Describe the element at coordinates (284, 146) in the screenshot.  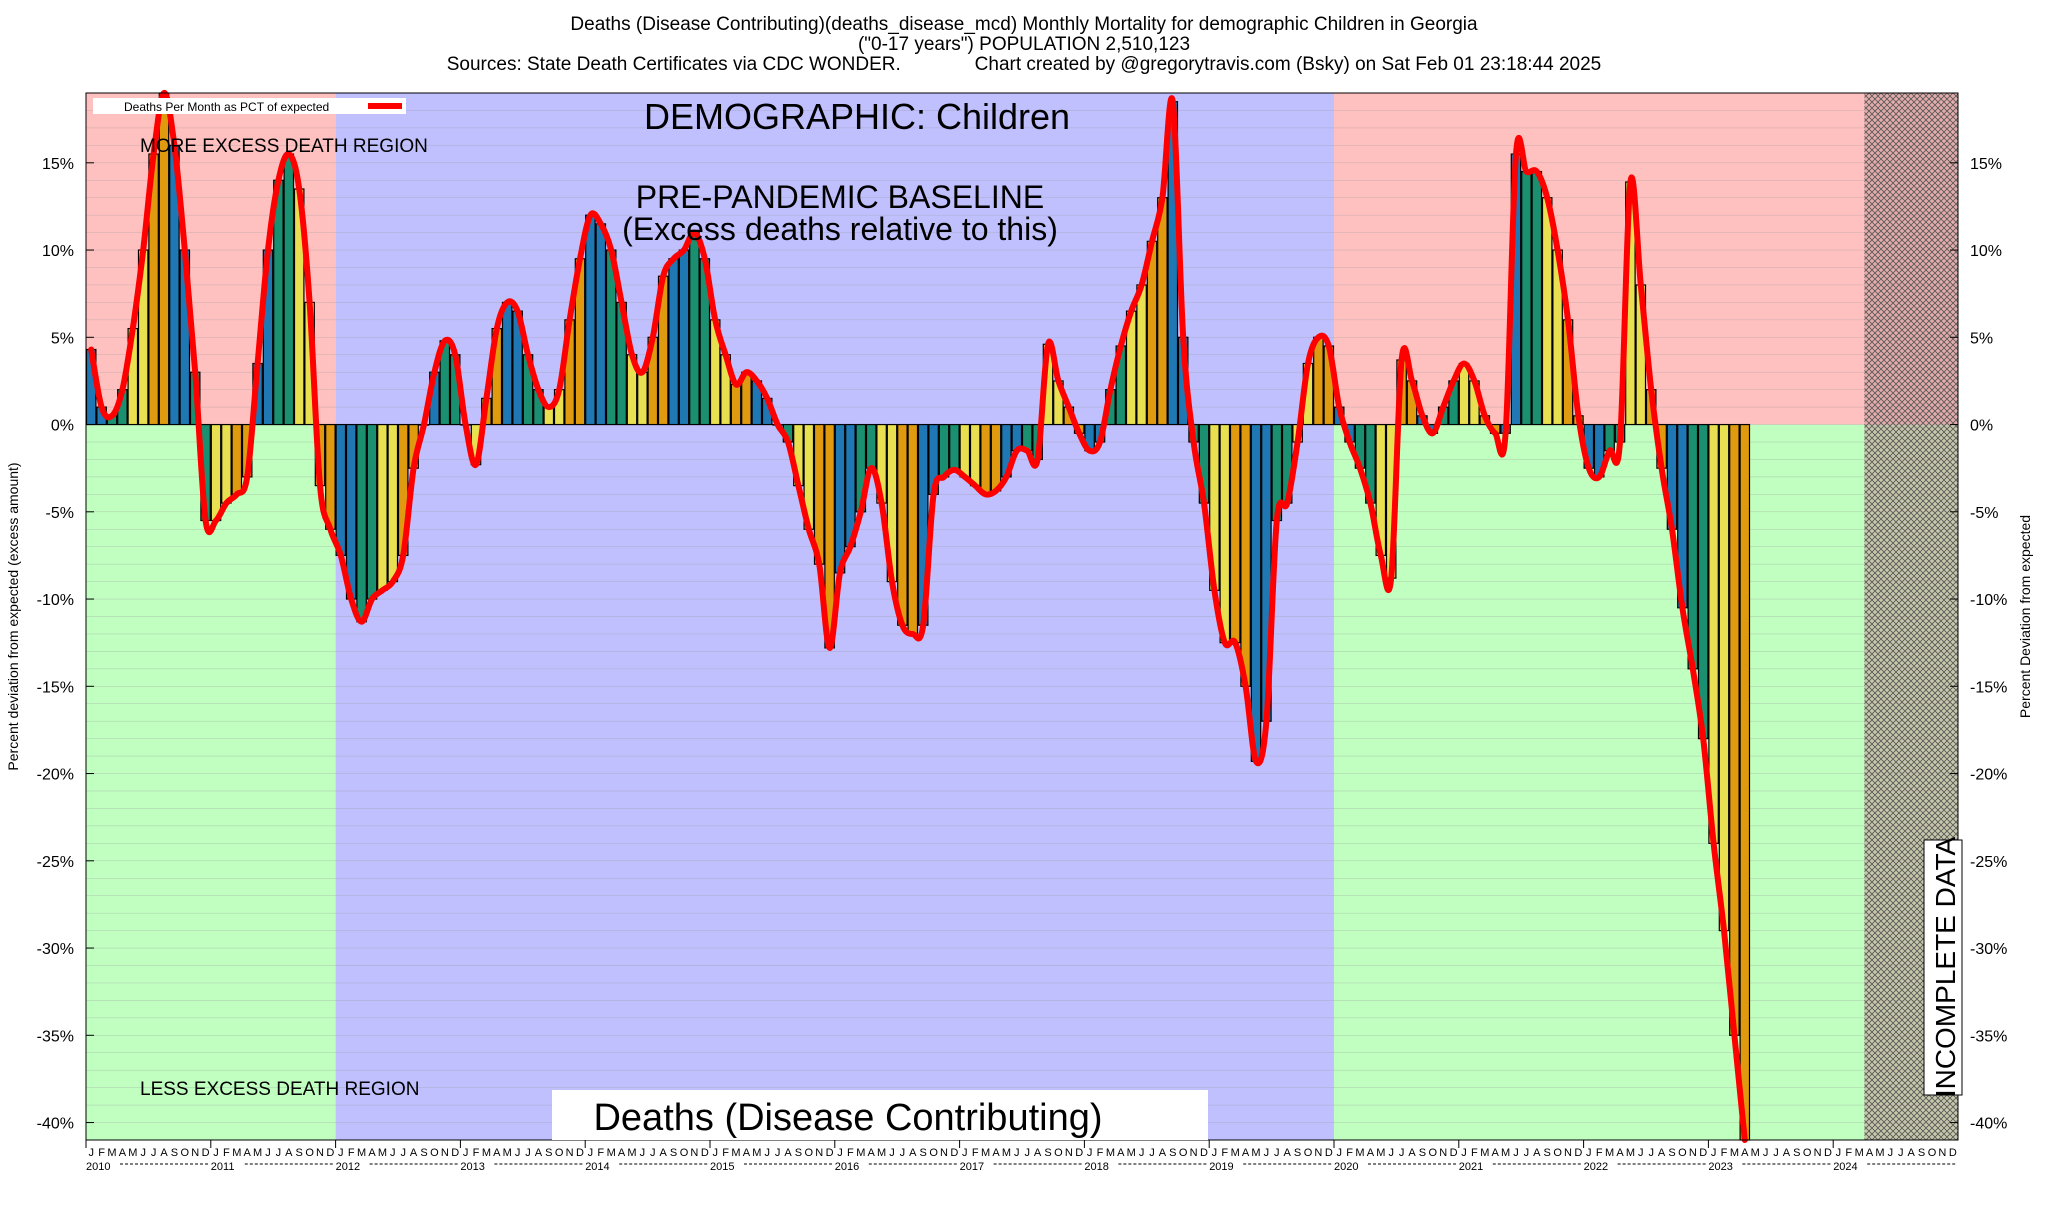
I see `more-region-label: MORE EXCESS DEATH REGION` at that location.